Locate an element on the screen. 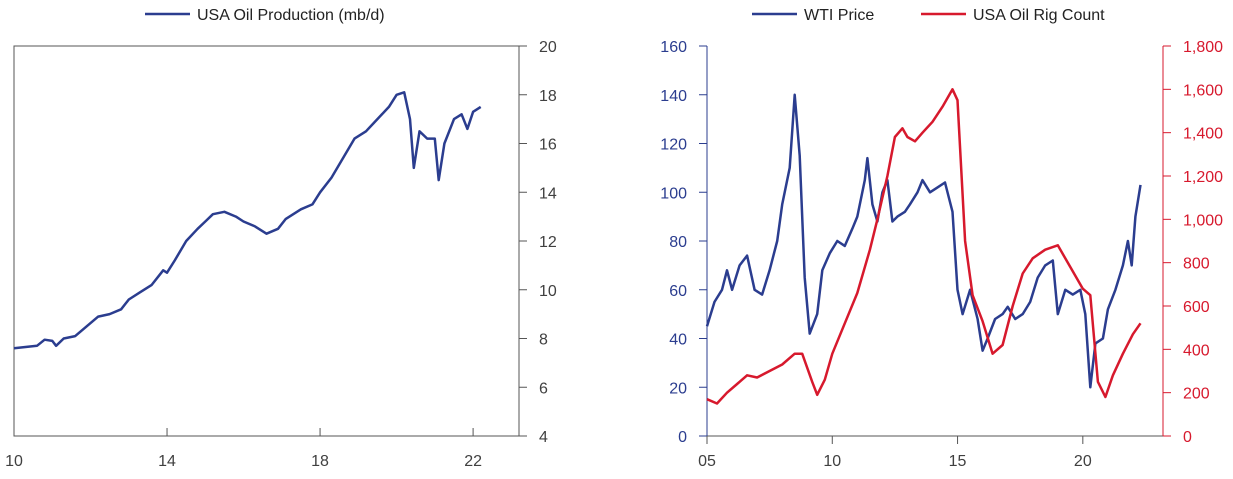 The image size is (1233, 479). rig-count-y-tick-label: 200 is located at coordinates (1196, 394).